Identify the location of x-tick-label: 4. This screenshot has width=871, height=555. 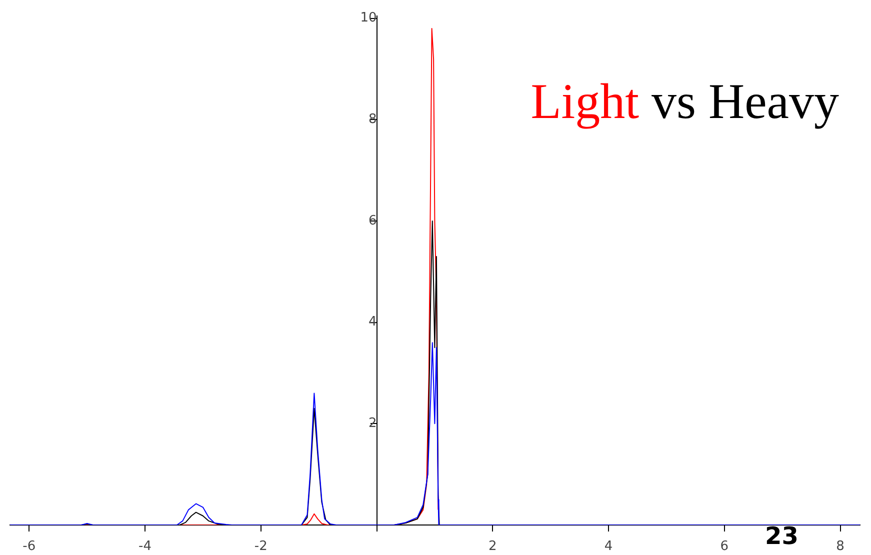
(608, 546).